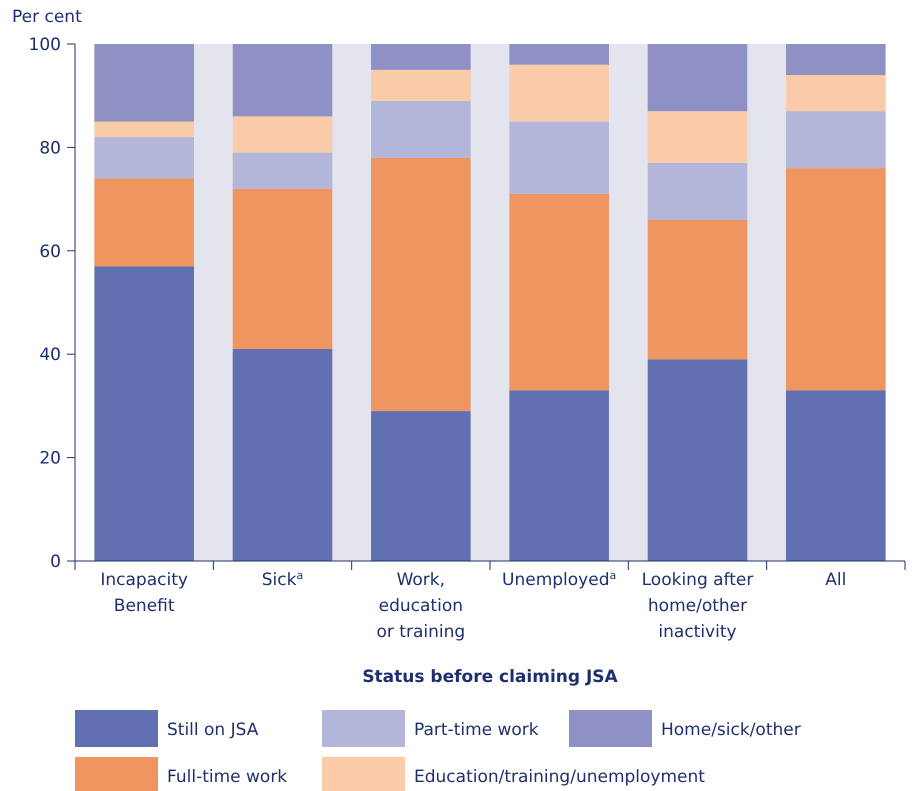  I want to click on y-tick-label: 20, so click(50, 458).